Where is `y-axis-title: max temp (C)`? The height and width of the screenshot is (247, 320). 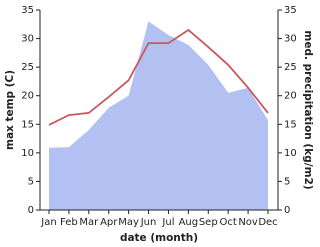
y-axis-title: max temp (C) is located at coordinates (10, 110).